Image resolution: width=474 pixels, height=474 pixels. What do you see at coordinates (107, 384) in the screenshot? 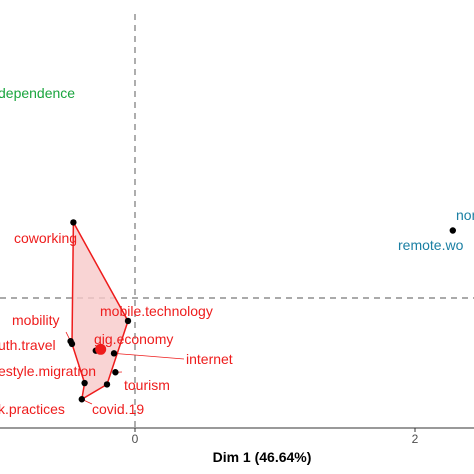
I see `point-tourism` at bounding box center [107, 384].